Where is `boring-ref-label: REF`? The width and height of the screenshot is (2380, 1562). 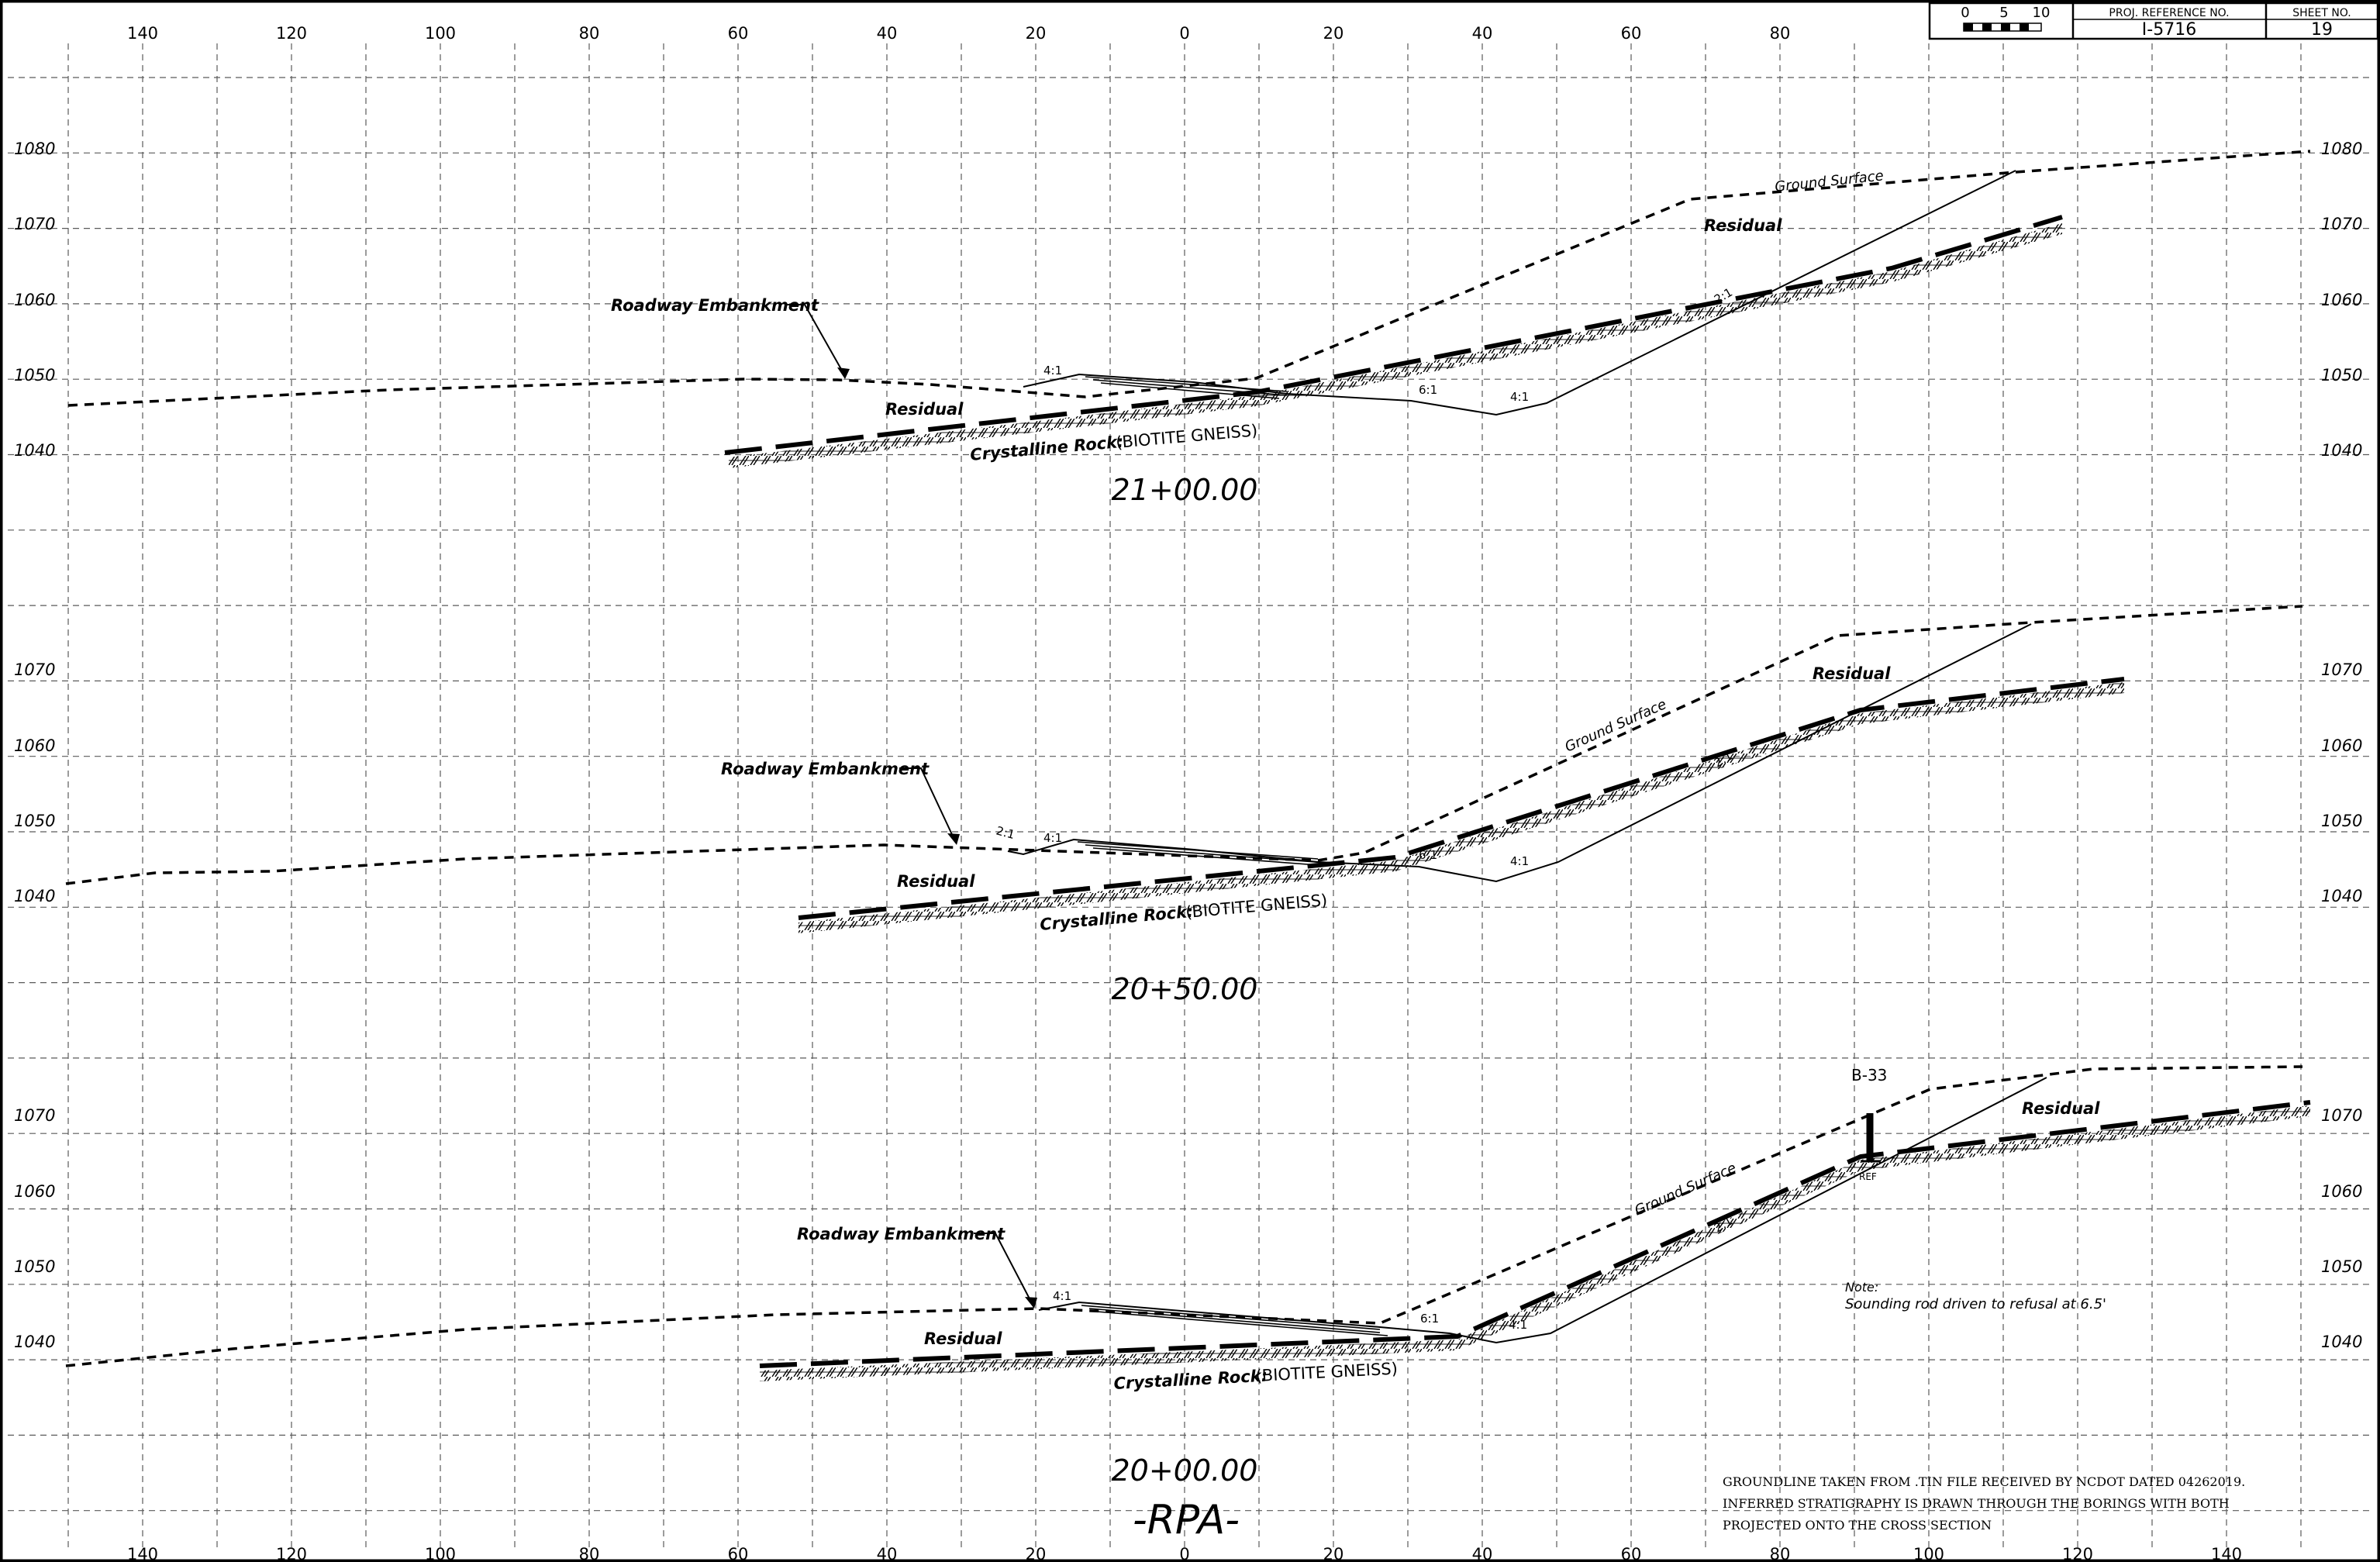 boring-ref-label: REF is located at coordinates (1868, 1176).